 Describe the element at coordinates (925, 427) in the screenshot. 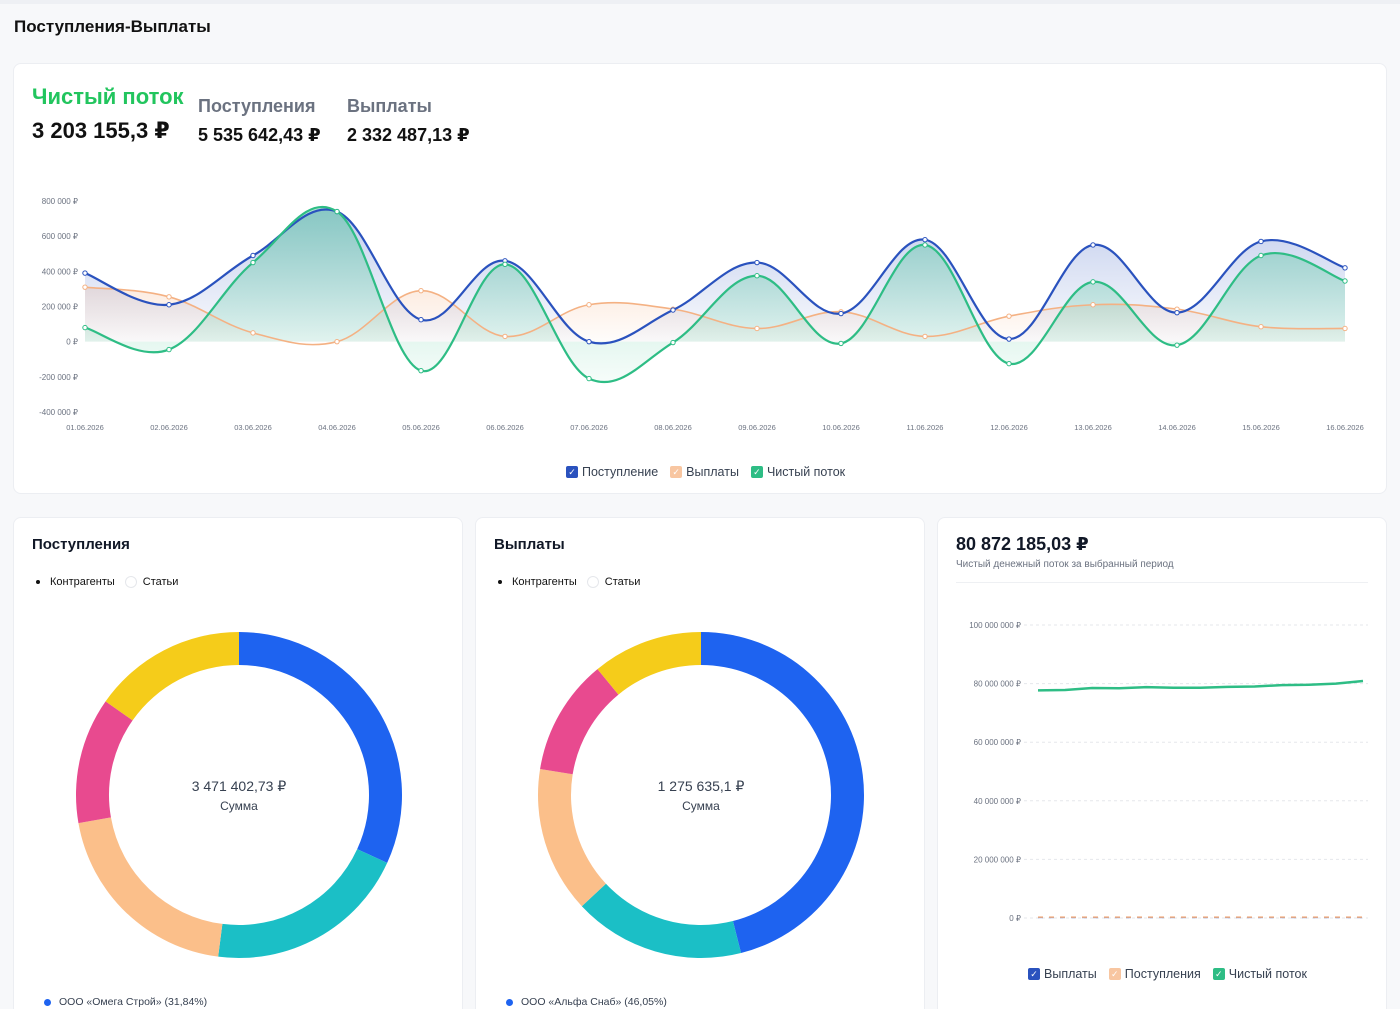

I see `x-tick-label: 11.06.2026` at that location.